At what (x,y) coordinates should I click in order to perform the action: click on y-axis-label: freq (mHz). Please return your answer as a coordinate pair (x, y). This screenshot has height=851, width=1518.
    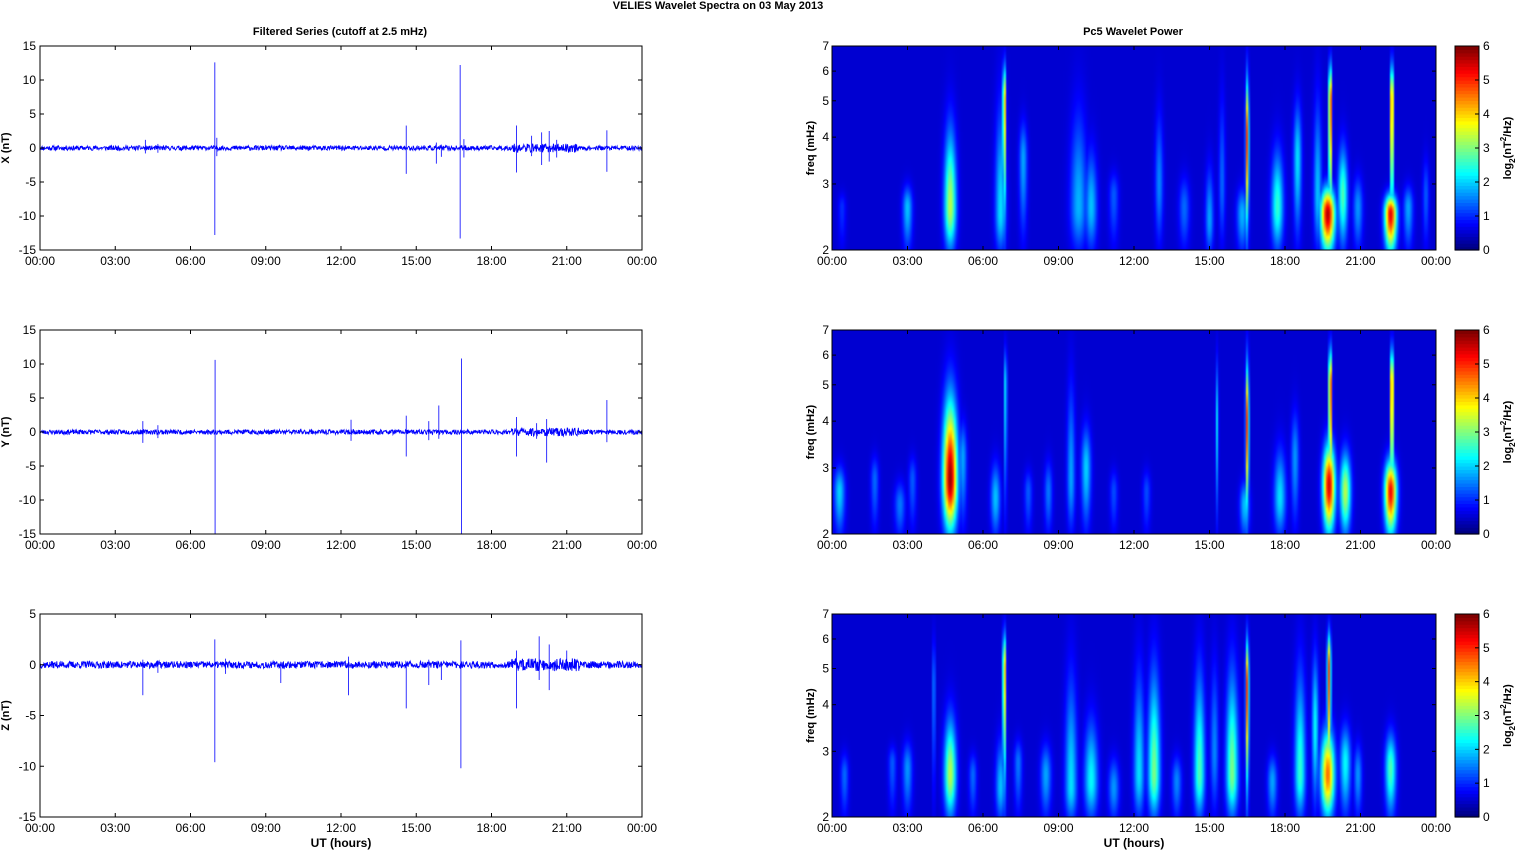
    Looking at the image, I should click on (811, 715).